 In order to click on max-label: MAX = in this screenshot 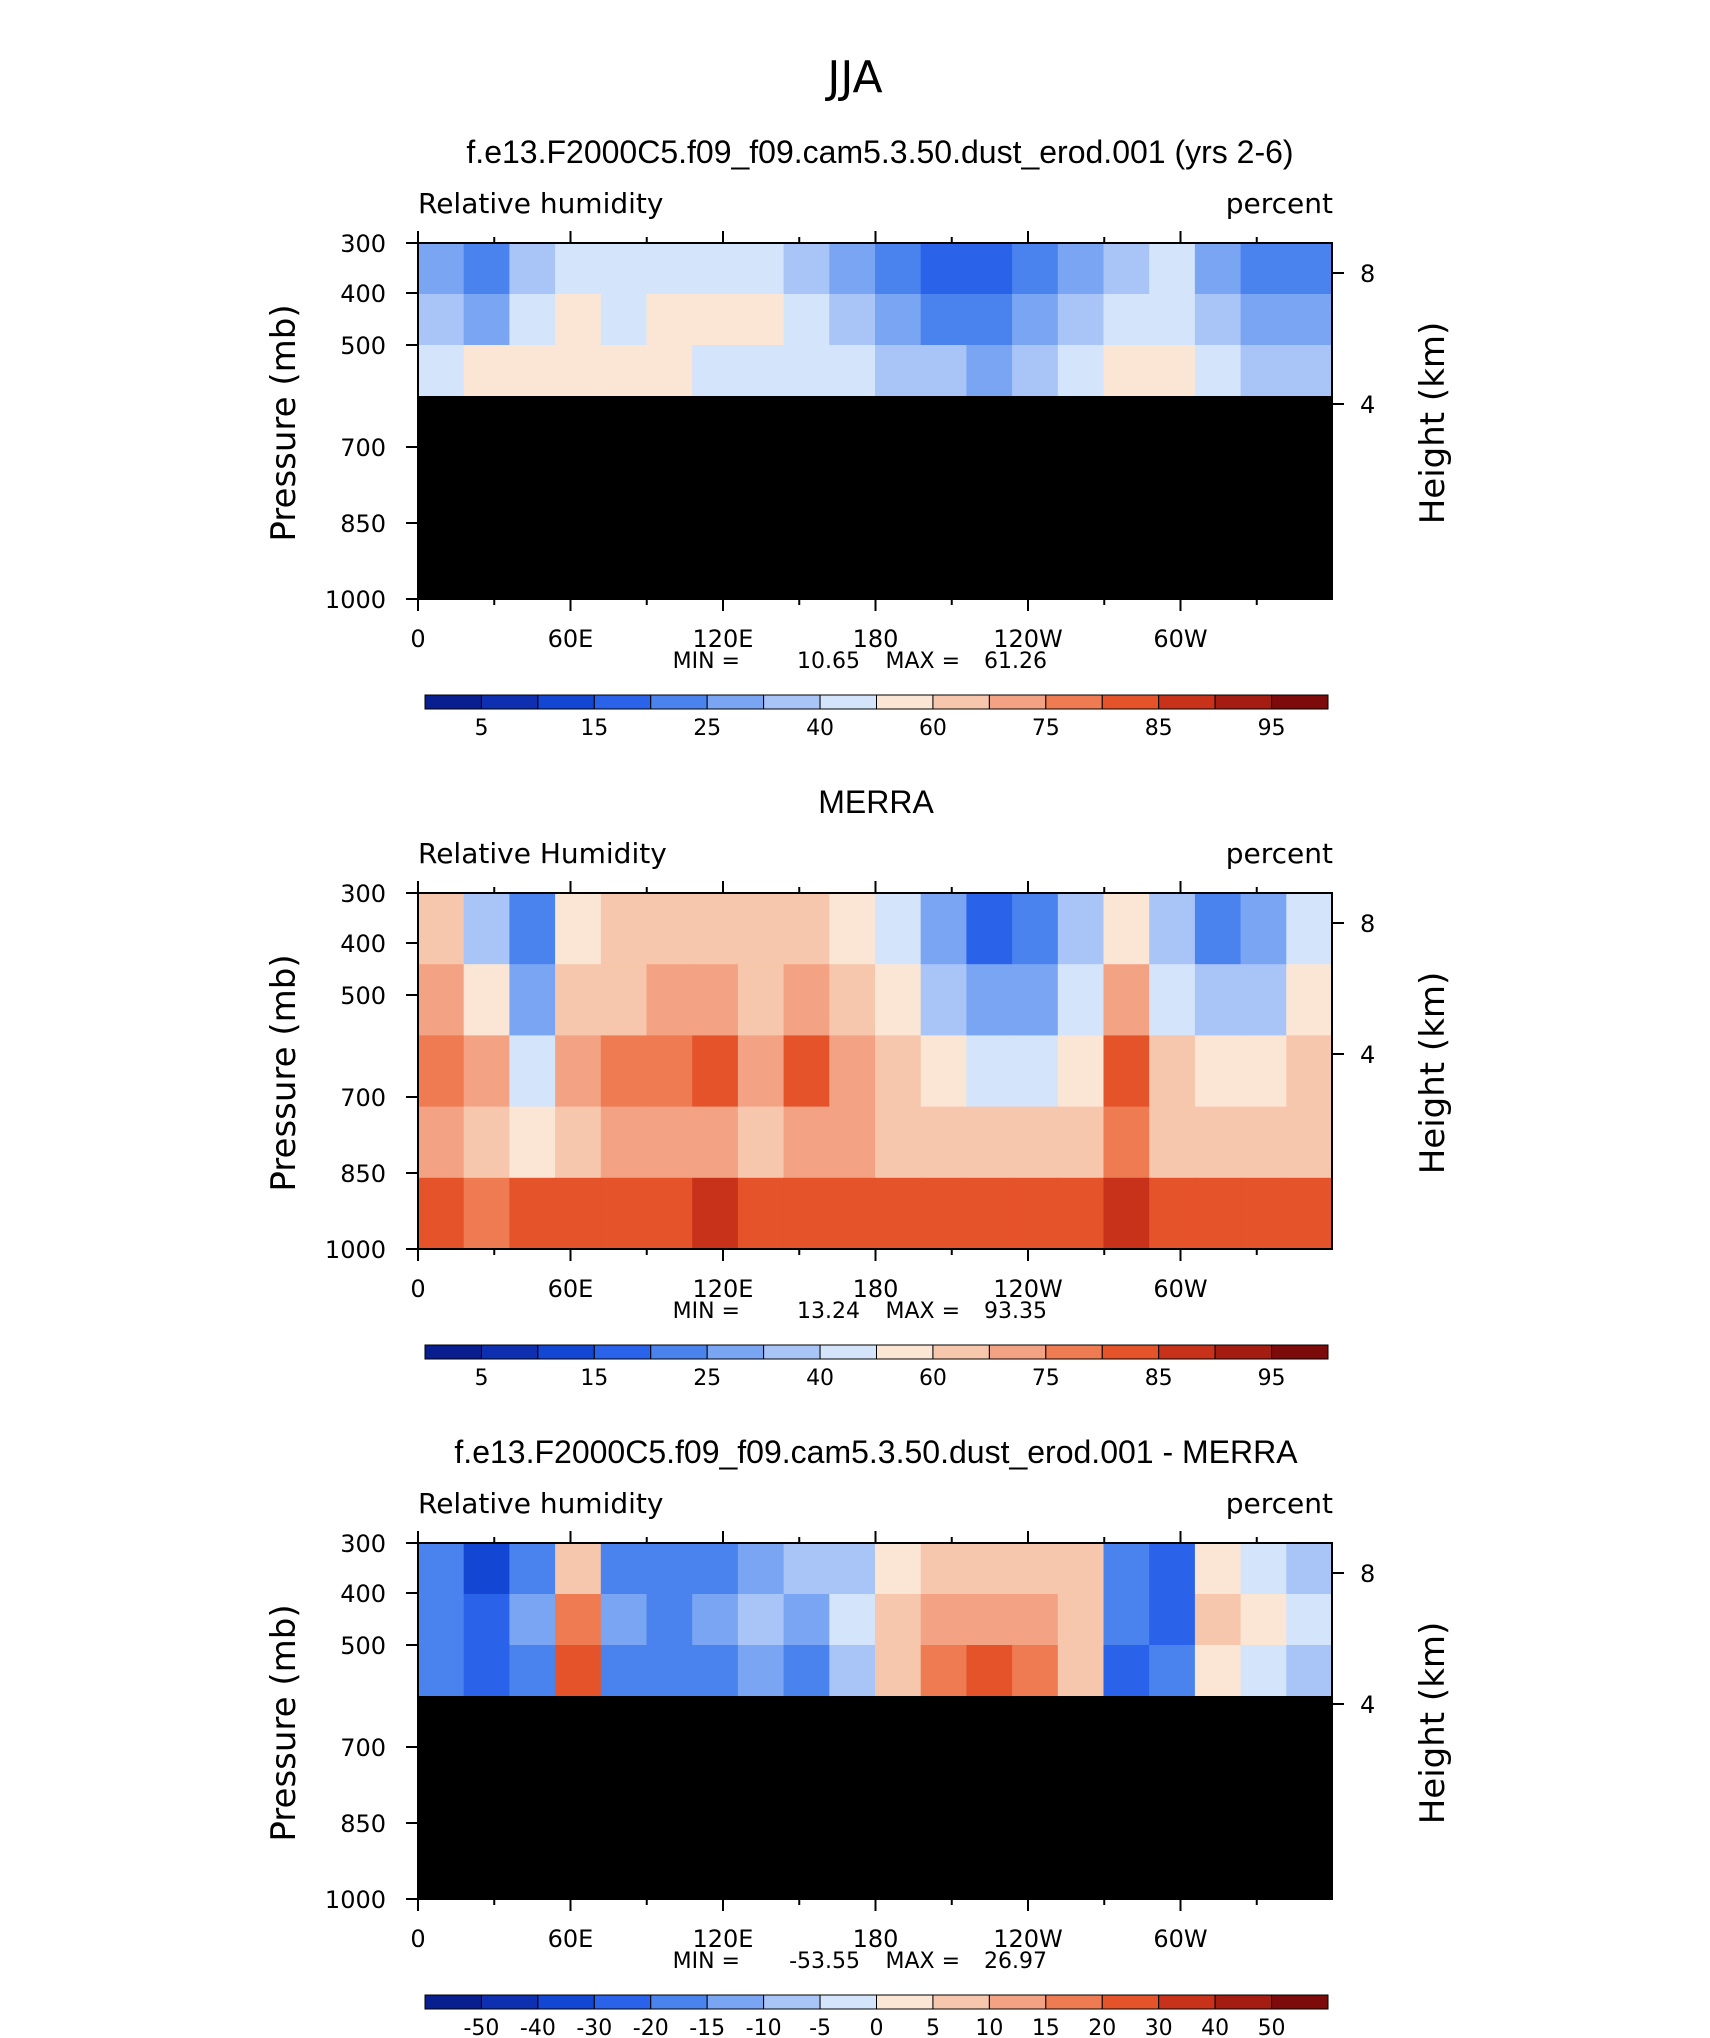, I will do `click(922, 1961)`.